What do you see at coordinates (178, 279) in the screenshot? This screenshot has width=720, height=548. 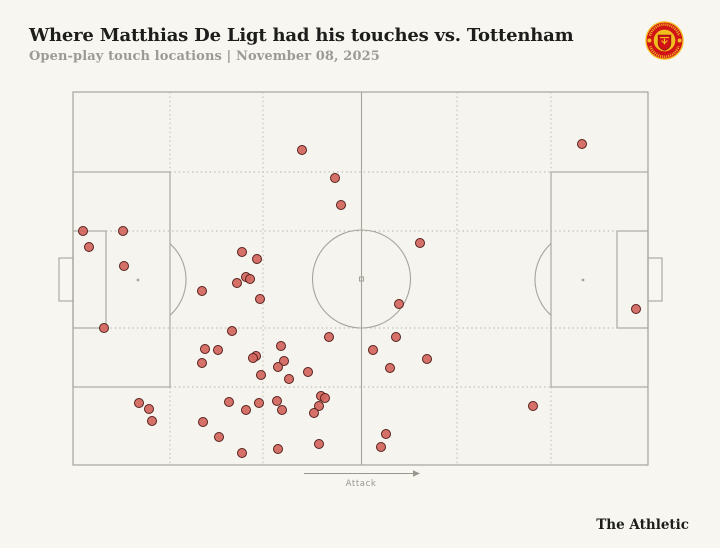 I see `left-penalty-arc` at bounding box center [178, 279].